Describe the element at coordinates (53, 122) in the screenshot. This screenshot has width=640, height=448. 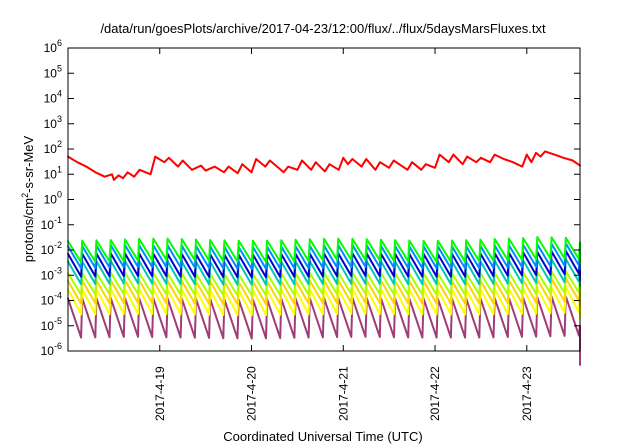
I see `y-tick-label: 10³` at that location.